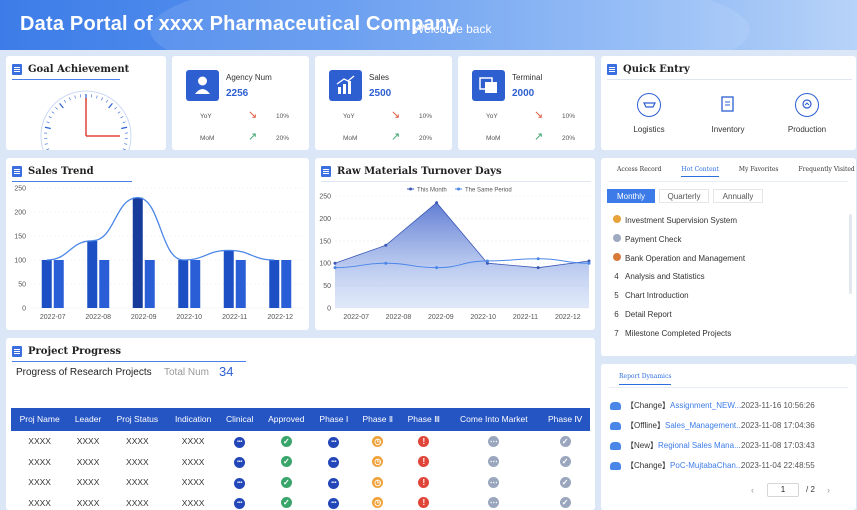 Image resolution: width=857 pixels, height=510 pixels. I want to click on inventory-icon, so click(728, 105).